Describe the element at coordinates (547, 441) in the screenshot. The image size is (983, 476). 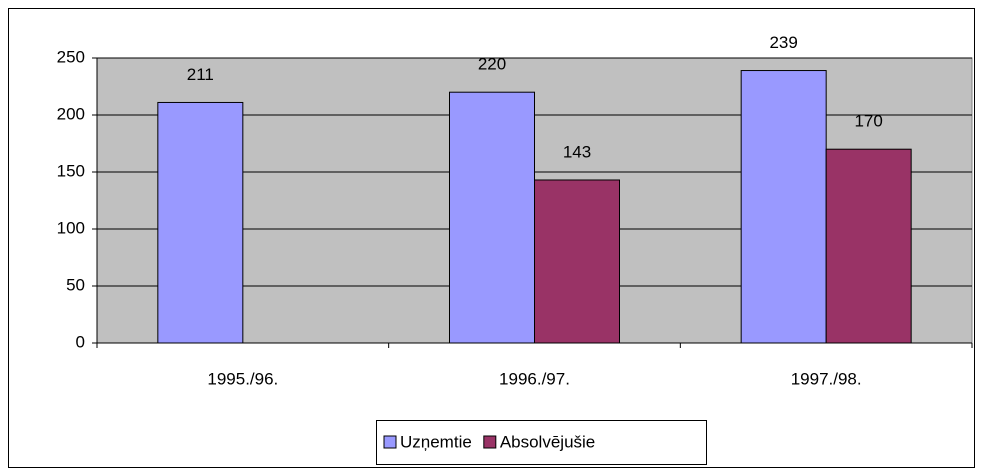
I see `legend-label: Absolvējušie` at that location.